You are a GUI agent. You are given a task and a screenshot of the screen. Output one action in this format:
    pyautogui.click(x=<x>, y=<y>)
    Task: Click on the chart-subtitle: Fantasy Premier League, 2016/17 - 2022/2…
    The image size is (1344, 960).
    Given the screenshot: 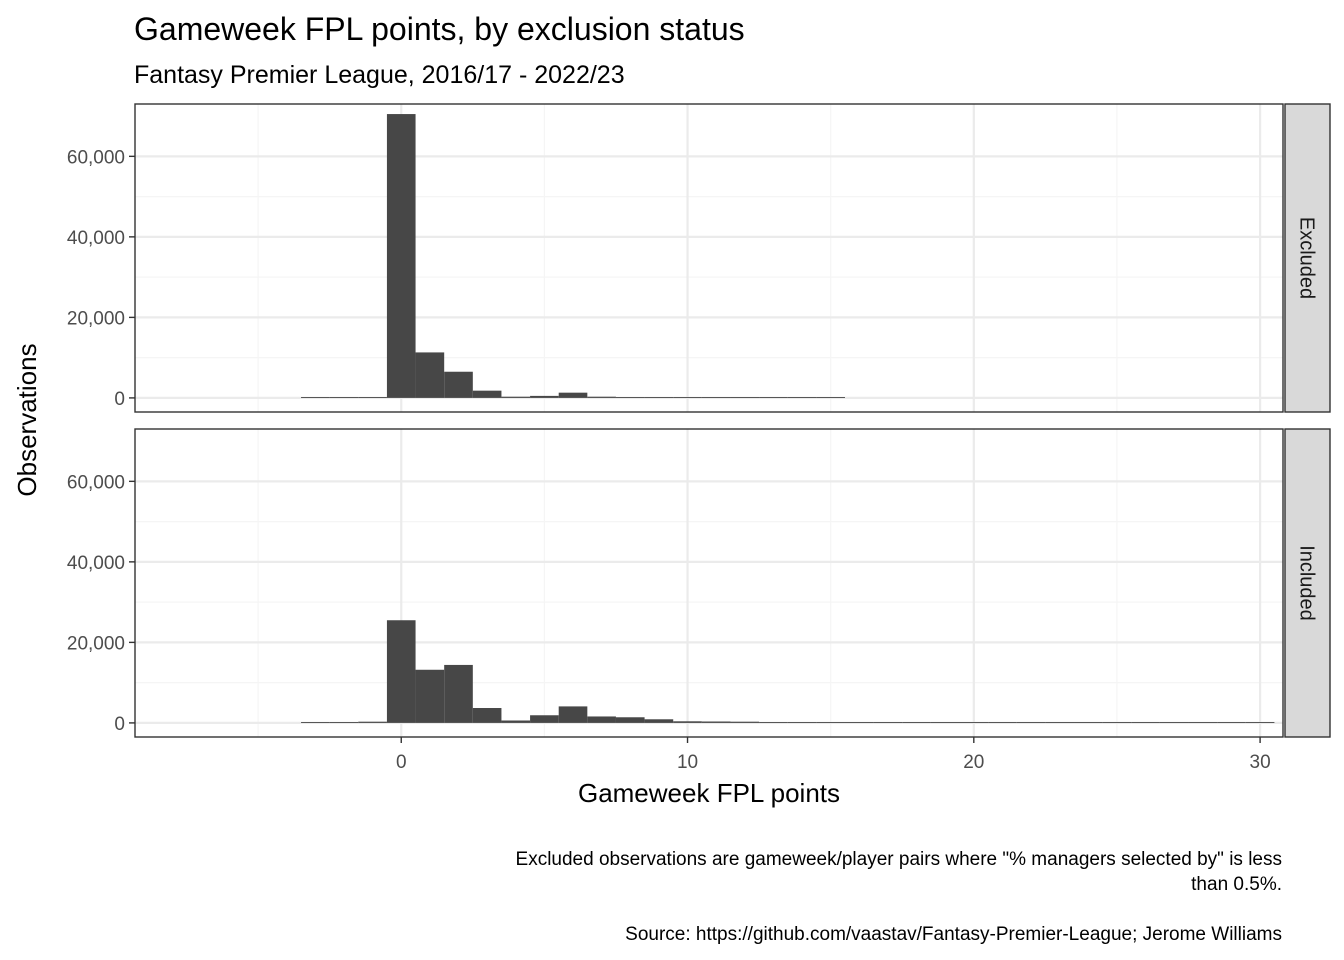 What is the action you would take?
    pyautogui.click(x=379, y=75)
    